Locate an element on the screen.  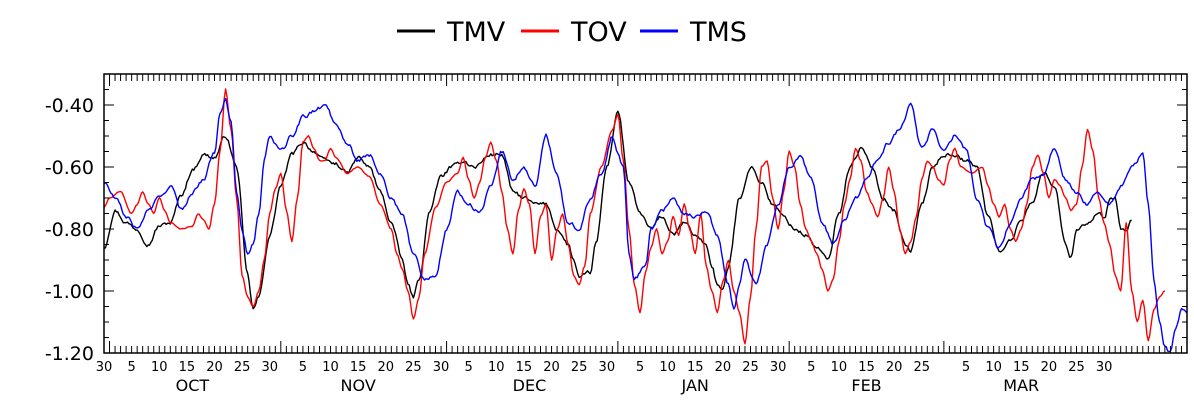
legend-label-tms: TMS is located at coordinates (718, 32).